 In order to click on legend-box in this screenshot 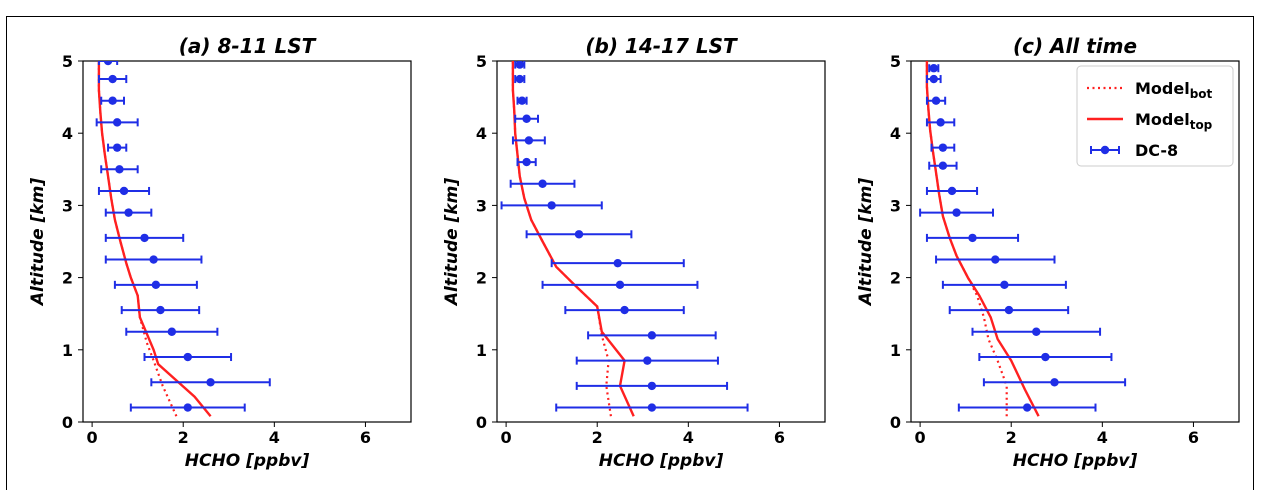, I will do `click(1155, 116)`.